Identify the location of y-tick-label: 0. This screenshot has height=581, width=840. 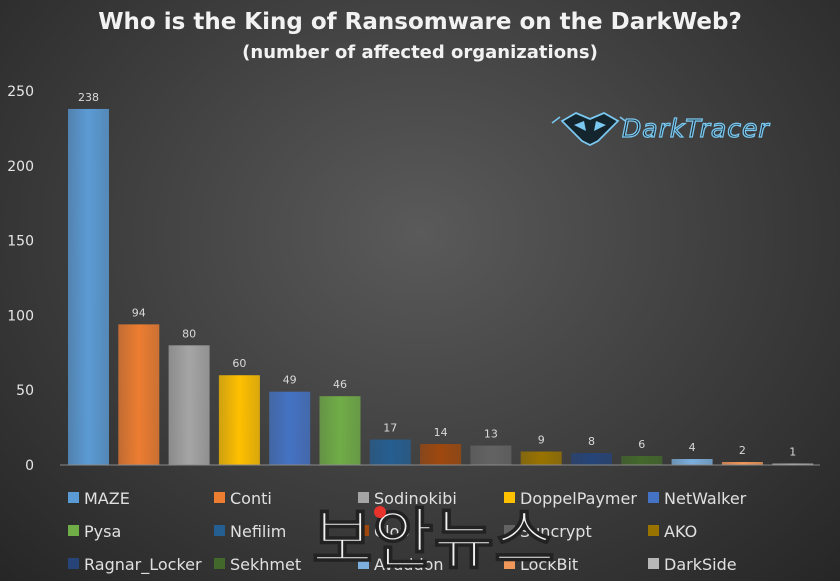
(29, 466).